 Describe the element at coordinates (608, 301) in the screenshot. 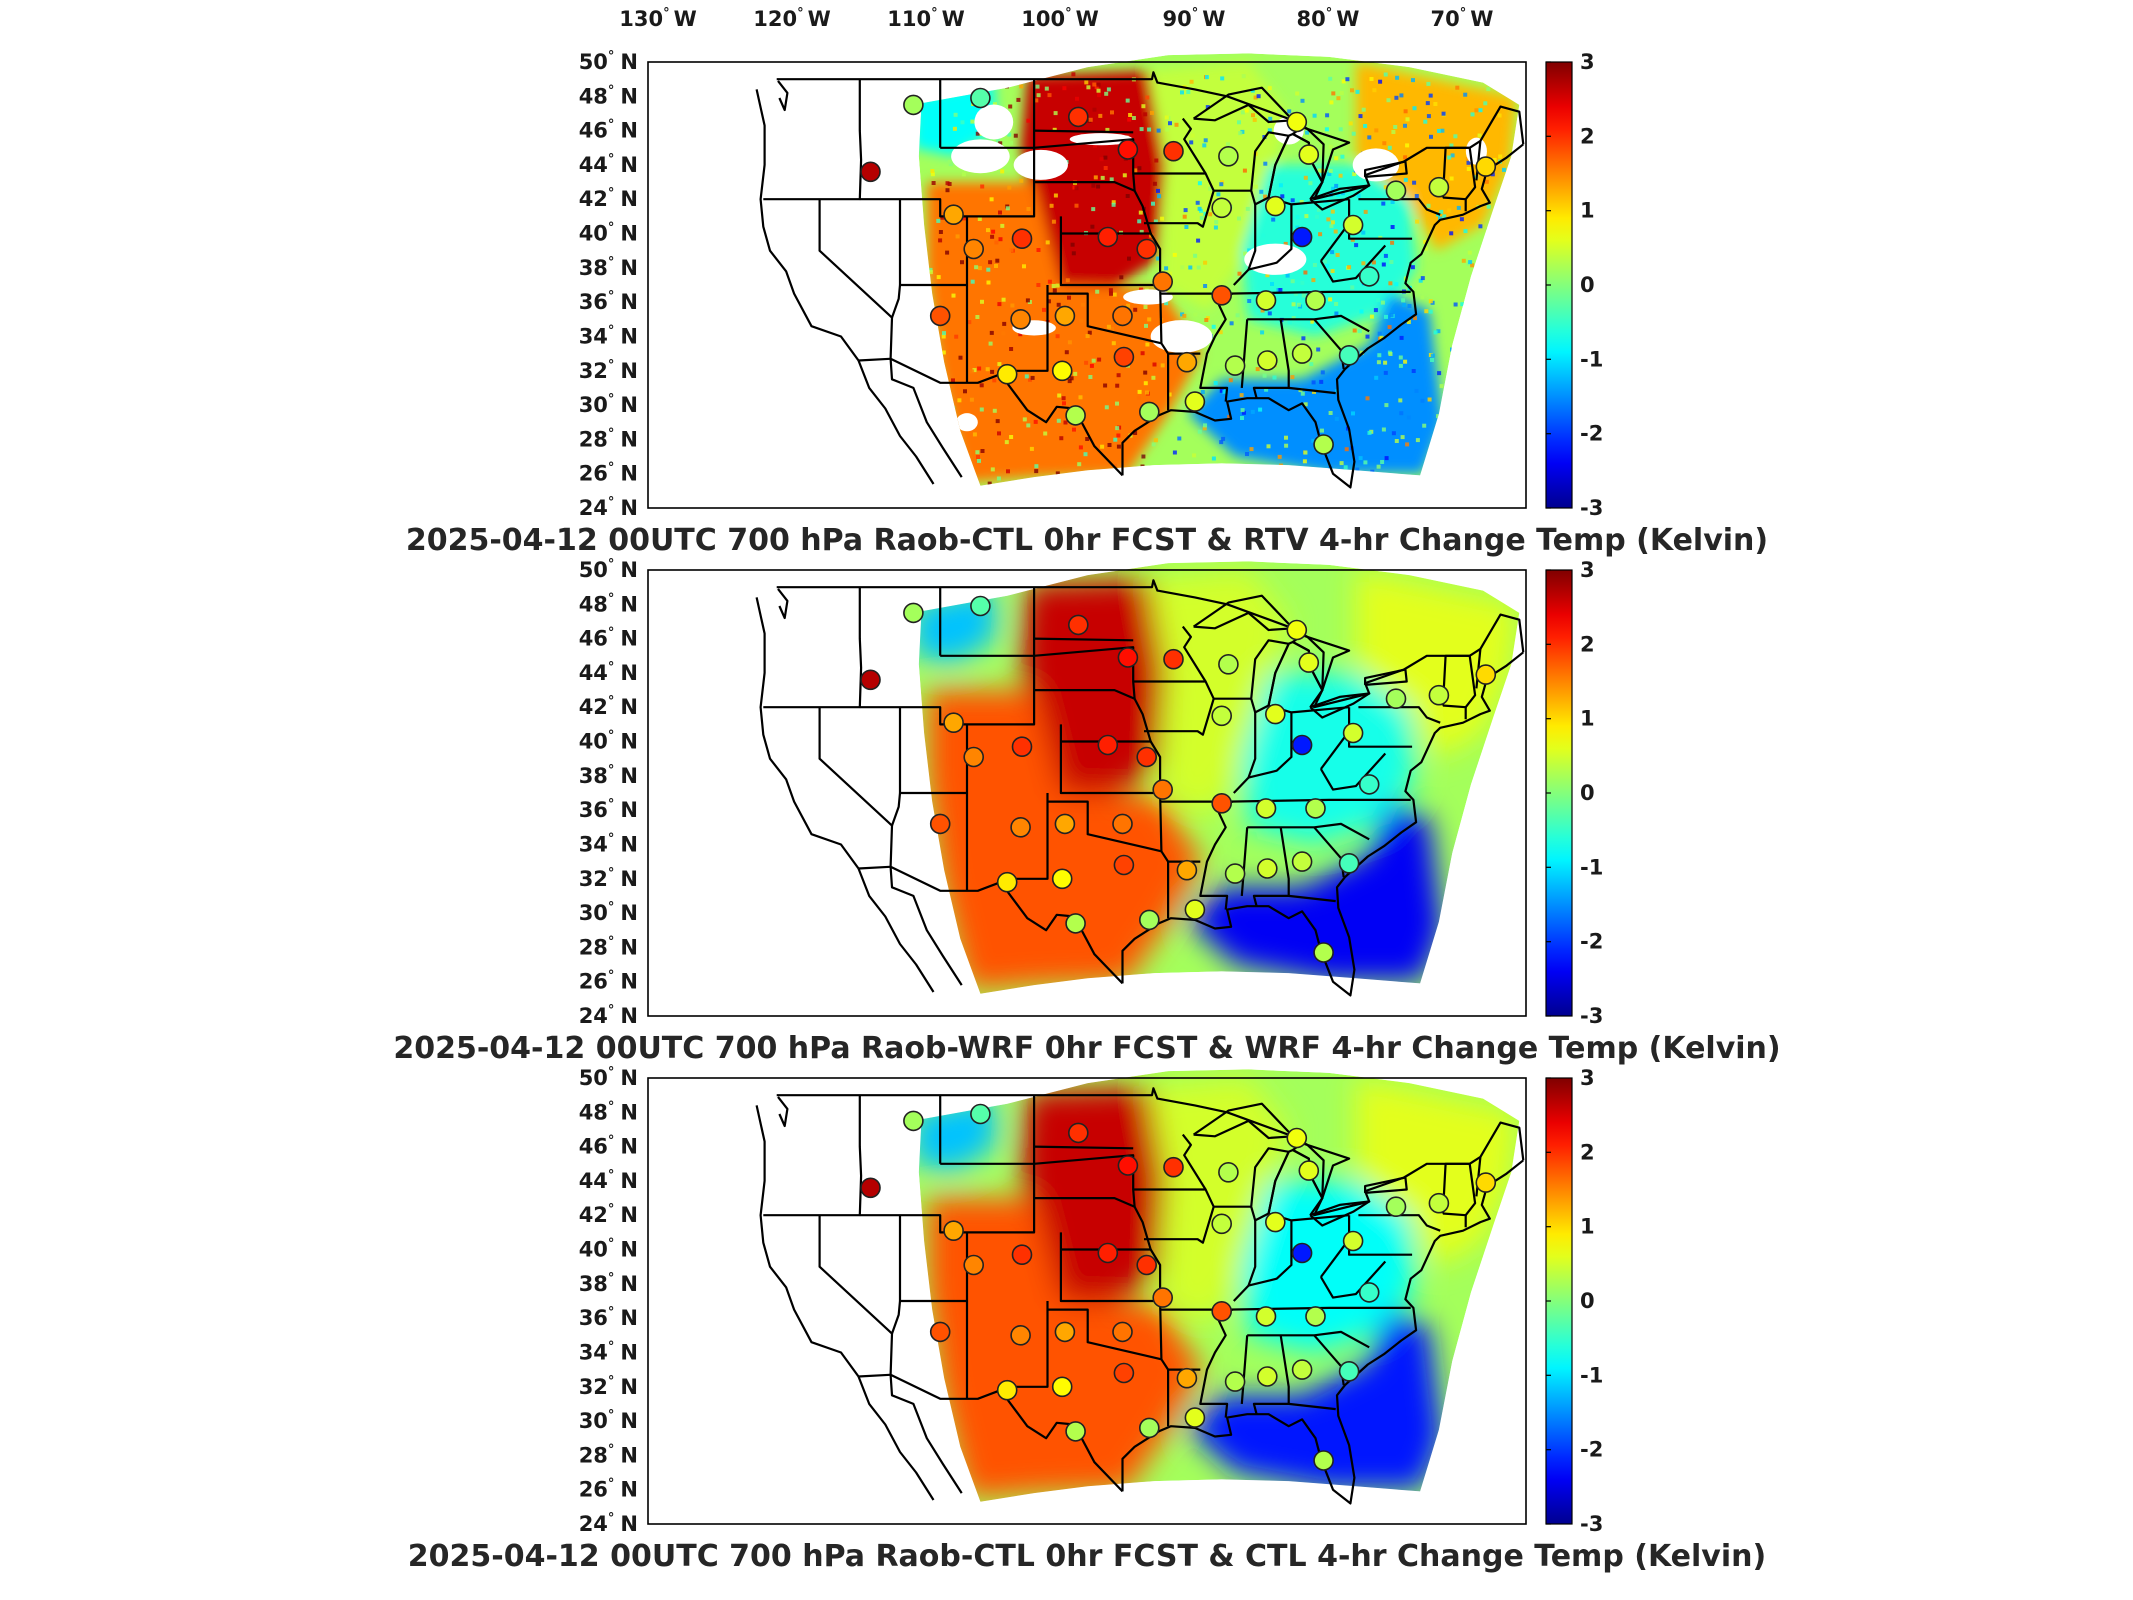

I see `lat-tick-label: 36° N` at that location.